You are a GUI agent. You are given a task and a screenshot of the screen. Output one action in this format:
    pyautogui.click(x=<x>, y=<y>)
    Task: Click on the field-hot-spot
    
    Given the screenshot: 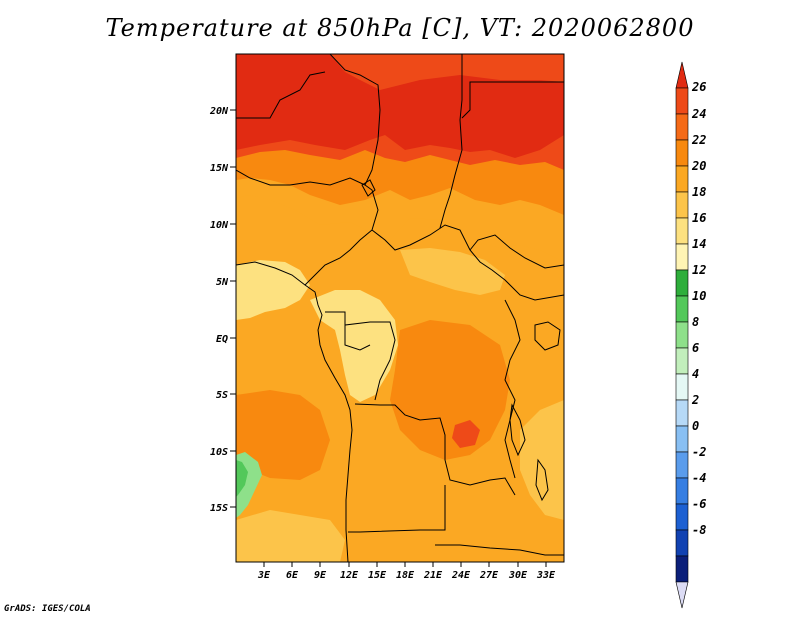 What is the action you would take?
    pyautogui.click(x=466, y=434)
    